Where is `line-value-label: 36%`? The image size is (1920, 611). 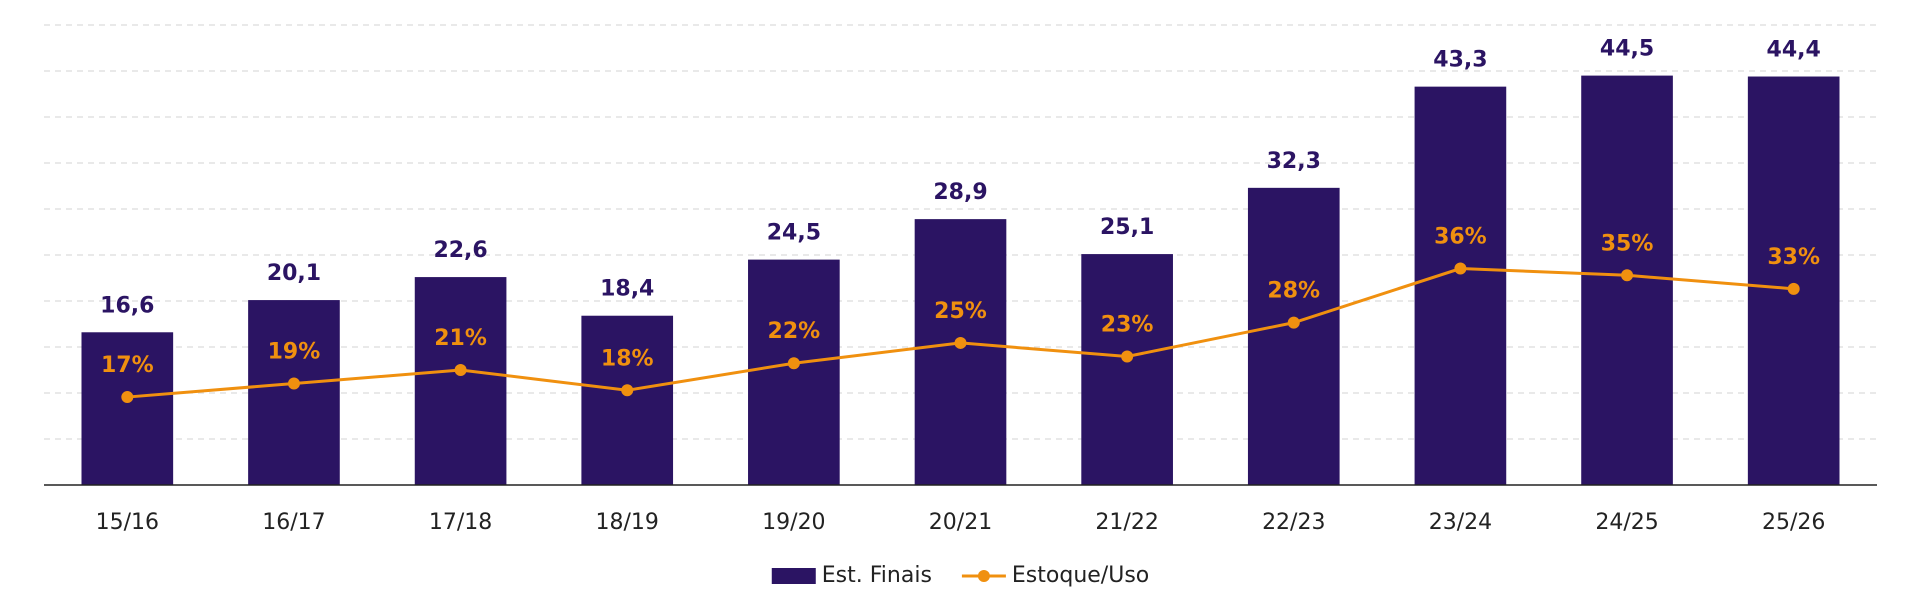
line-value-label: 36% is located at coordinates (1460, 237).